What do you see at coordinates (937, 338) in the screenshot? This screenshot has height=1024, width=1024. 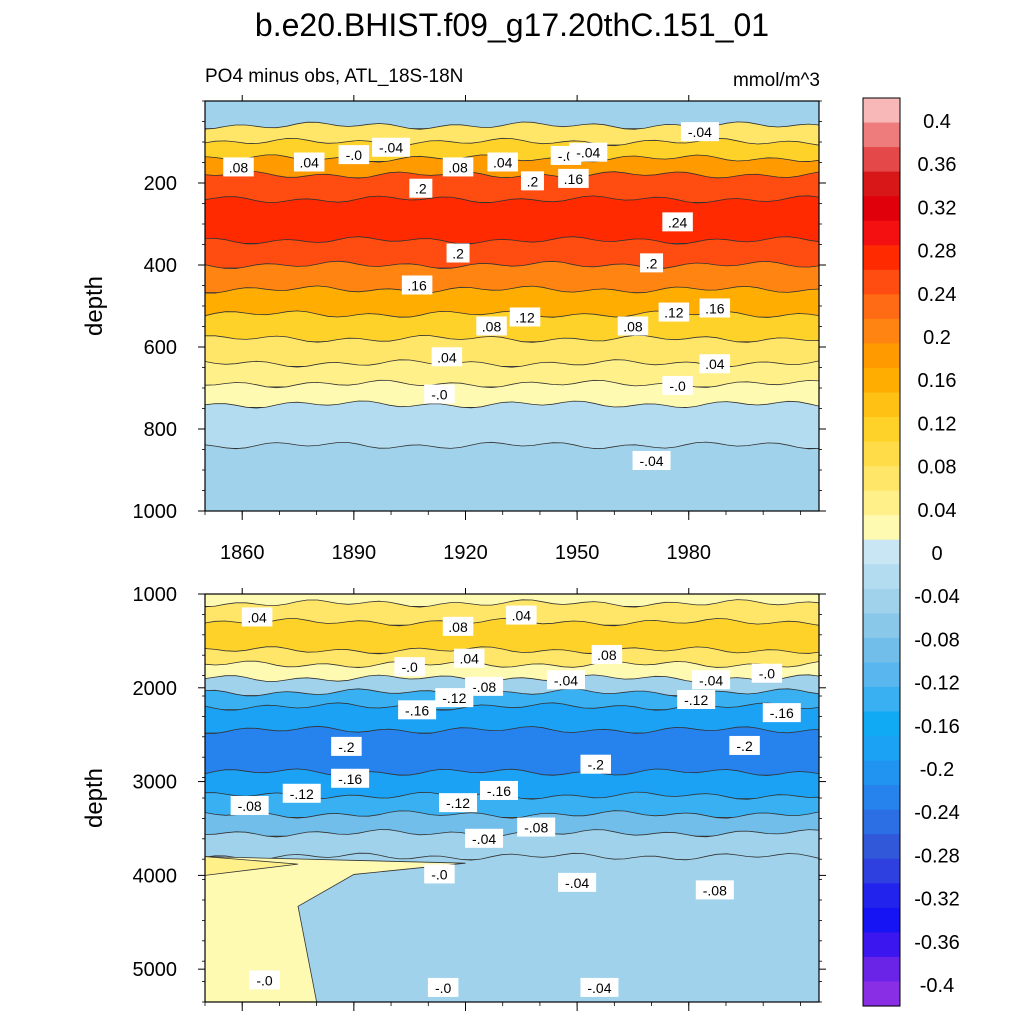 I see `colorbar-label: 0.2` at bounding box center [937, 338].